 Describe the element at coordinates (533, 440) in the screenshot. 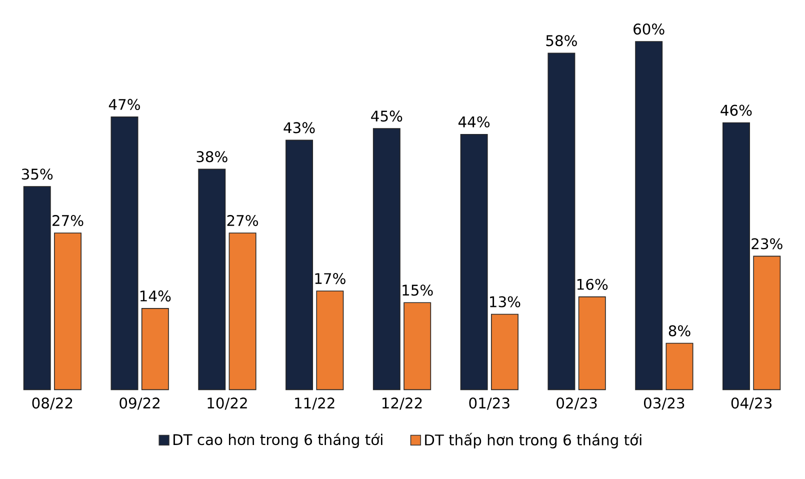

I see `legend-label: DT thấp hơn trong 6 tháng tới` at that location.